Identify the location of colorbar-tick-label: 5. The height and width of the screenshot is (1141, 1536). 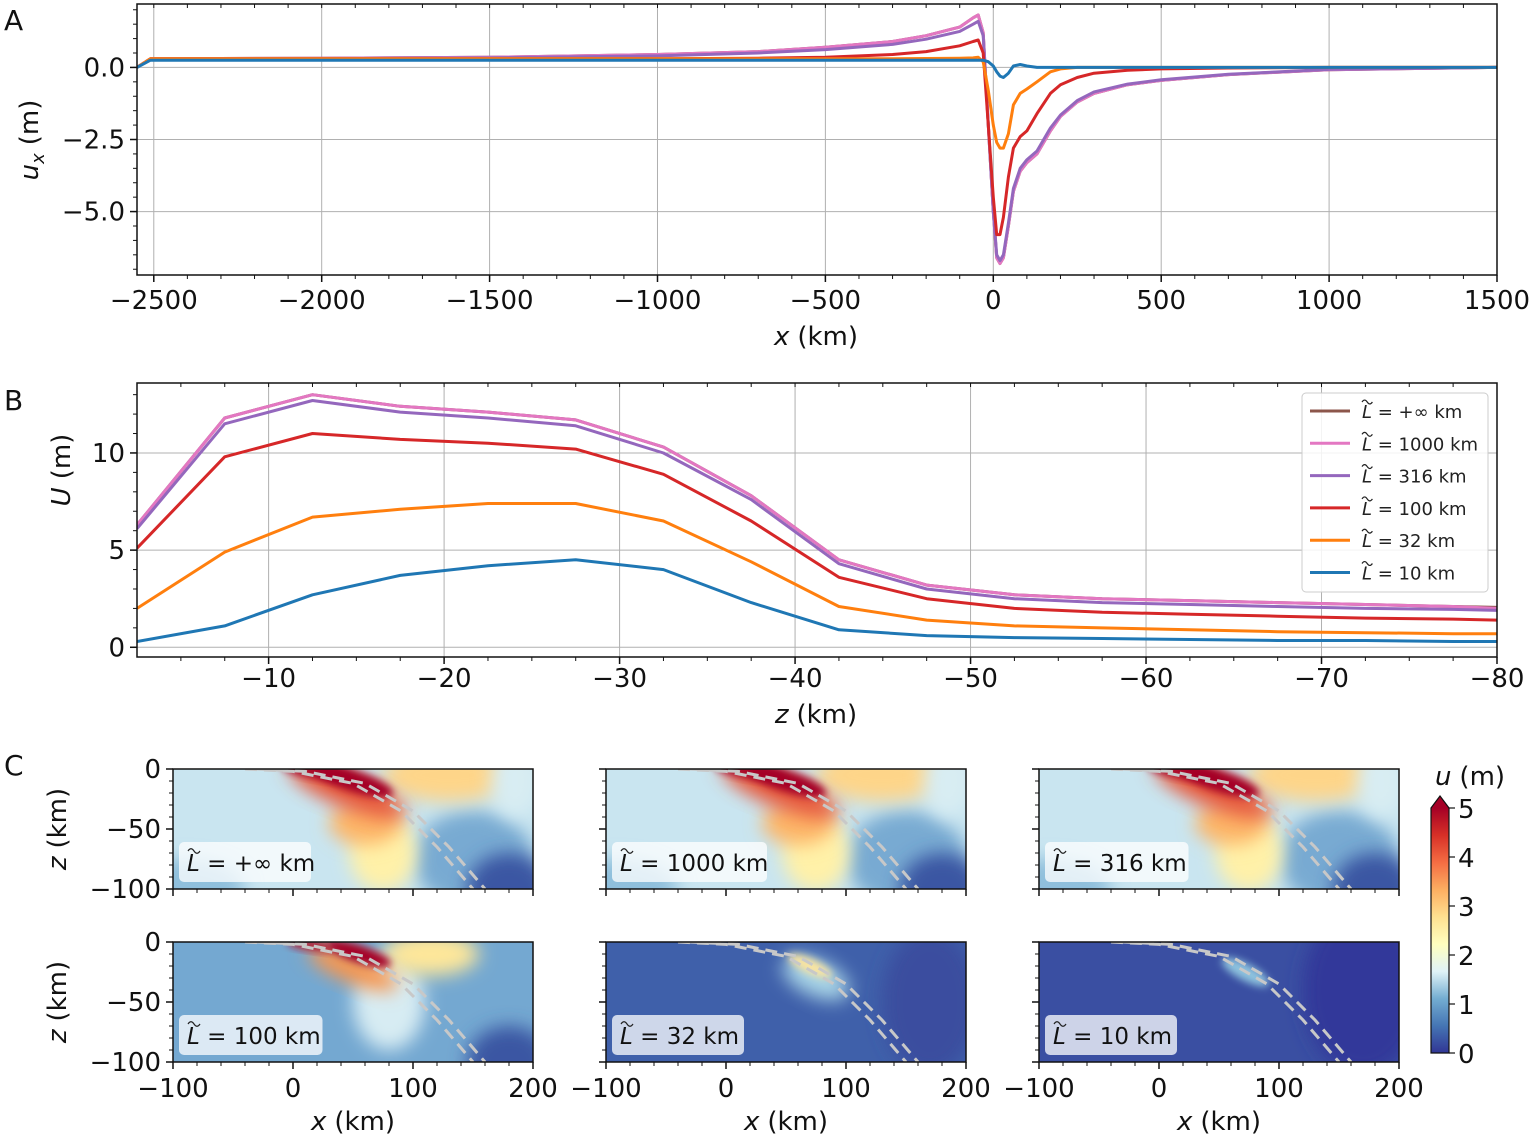
(1466, 810).